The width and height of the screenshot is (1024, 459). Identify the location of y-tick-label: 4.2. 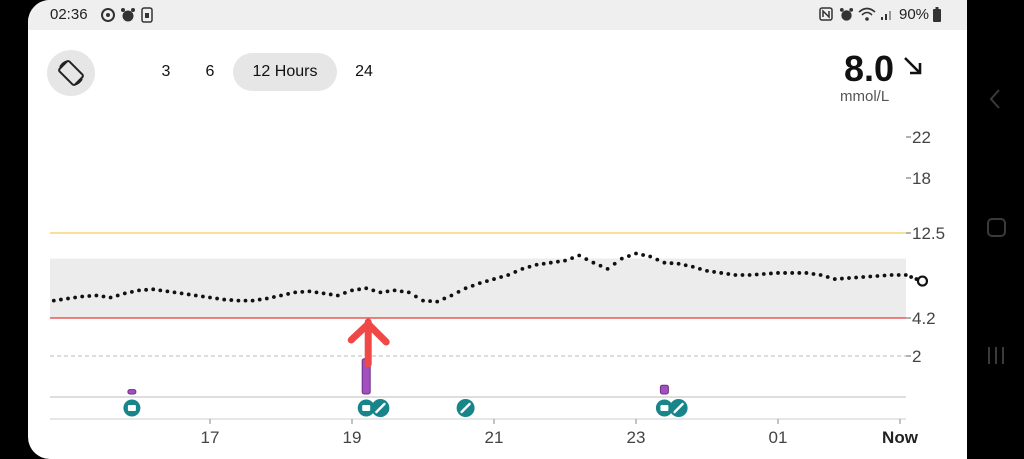
(924, 318).